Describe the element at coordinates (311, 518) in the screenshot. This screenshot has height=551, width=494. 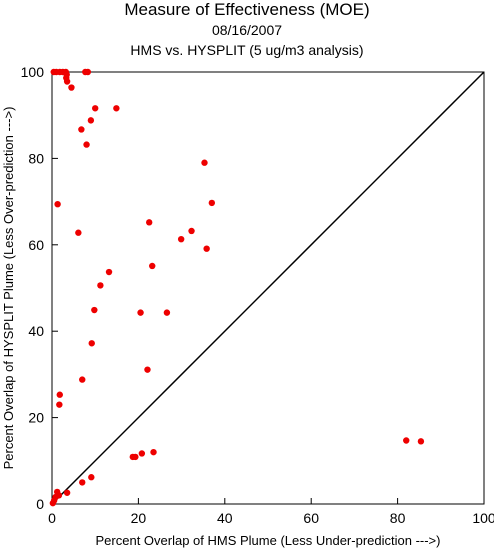
I see `x-tick-label: 60` at that location.